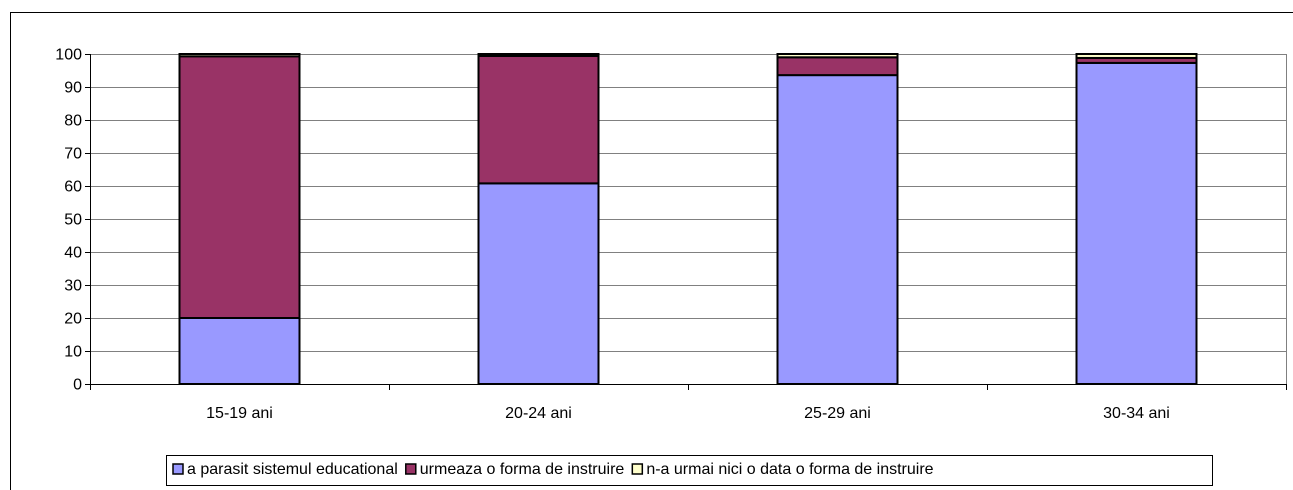  What do you see at coordinates (73, 352) in the screenshot?
I see `y-tick-label: 10` at bounding box center [73, 352].